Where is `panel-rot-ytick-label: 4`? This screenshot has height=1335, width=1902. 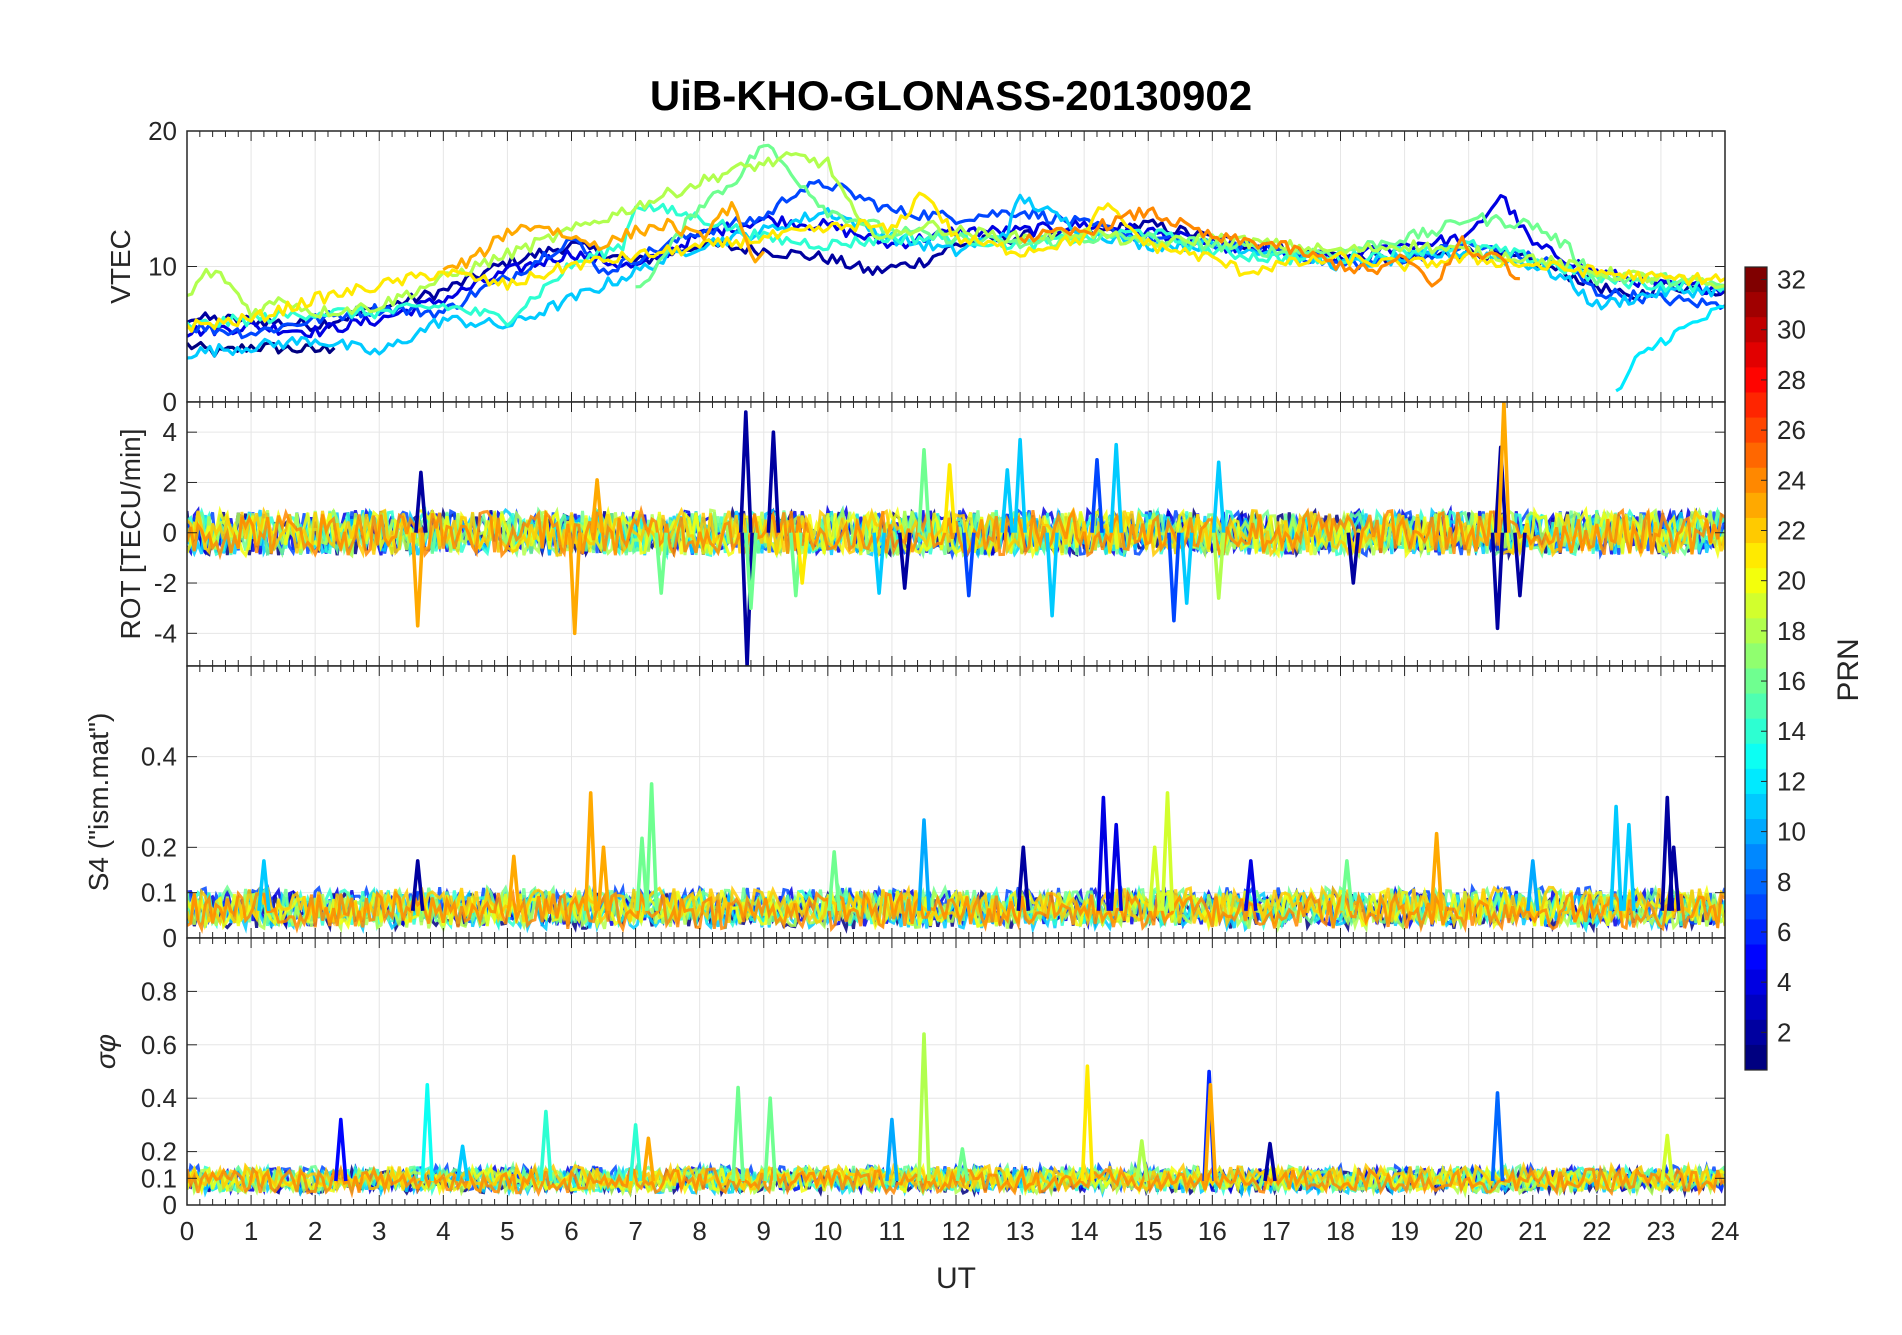 panel-rot-ytick-label: 4 is located at coordinates (170, 432).